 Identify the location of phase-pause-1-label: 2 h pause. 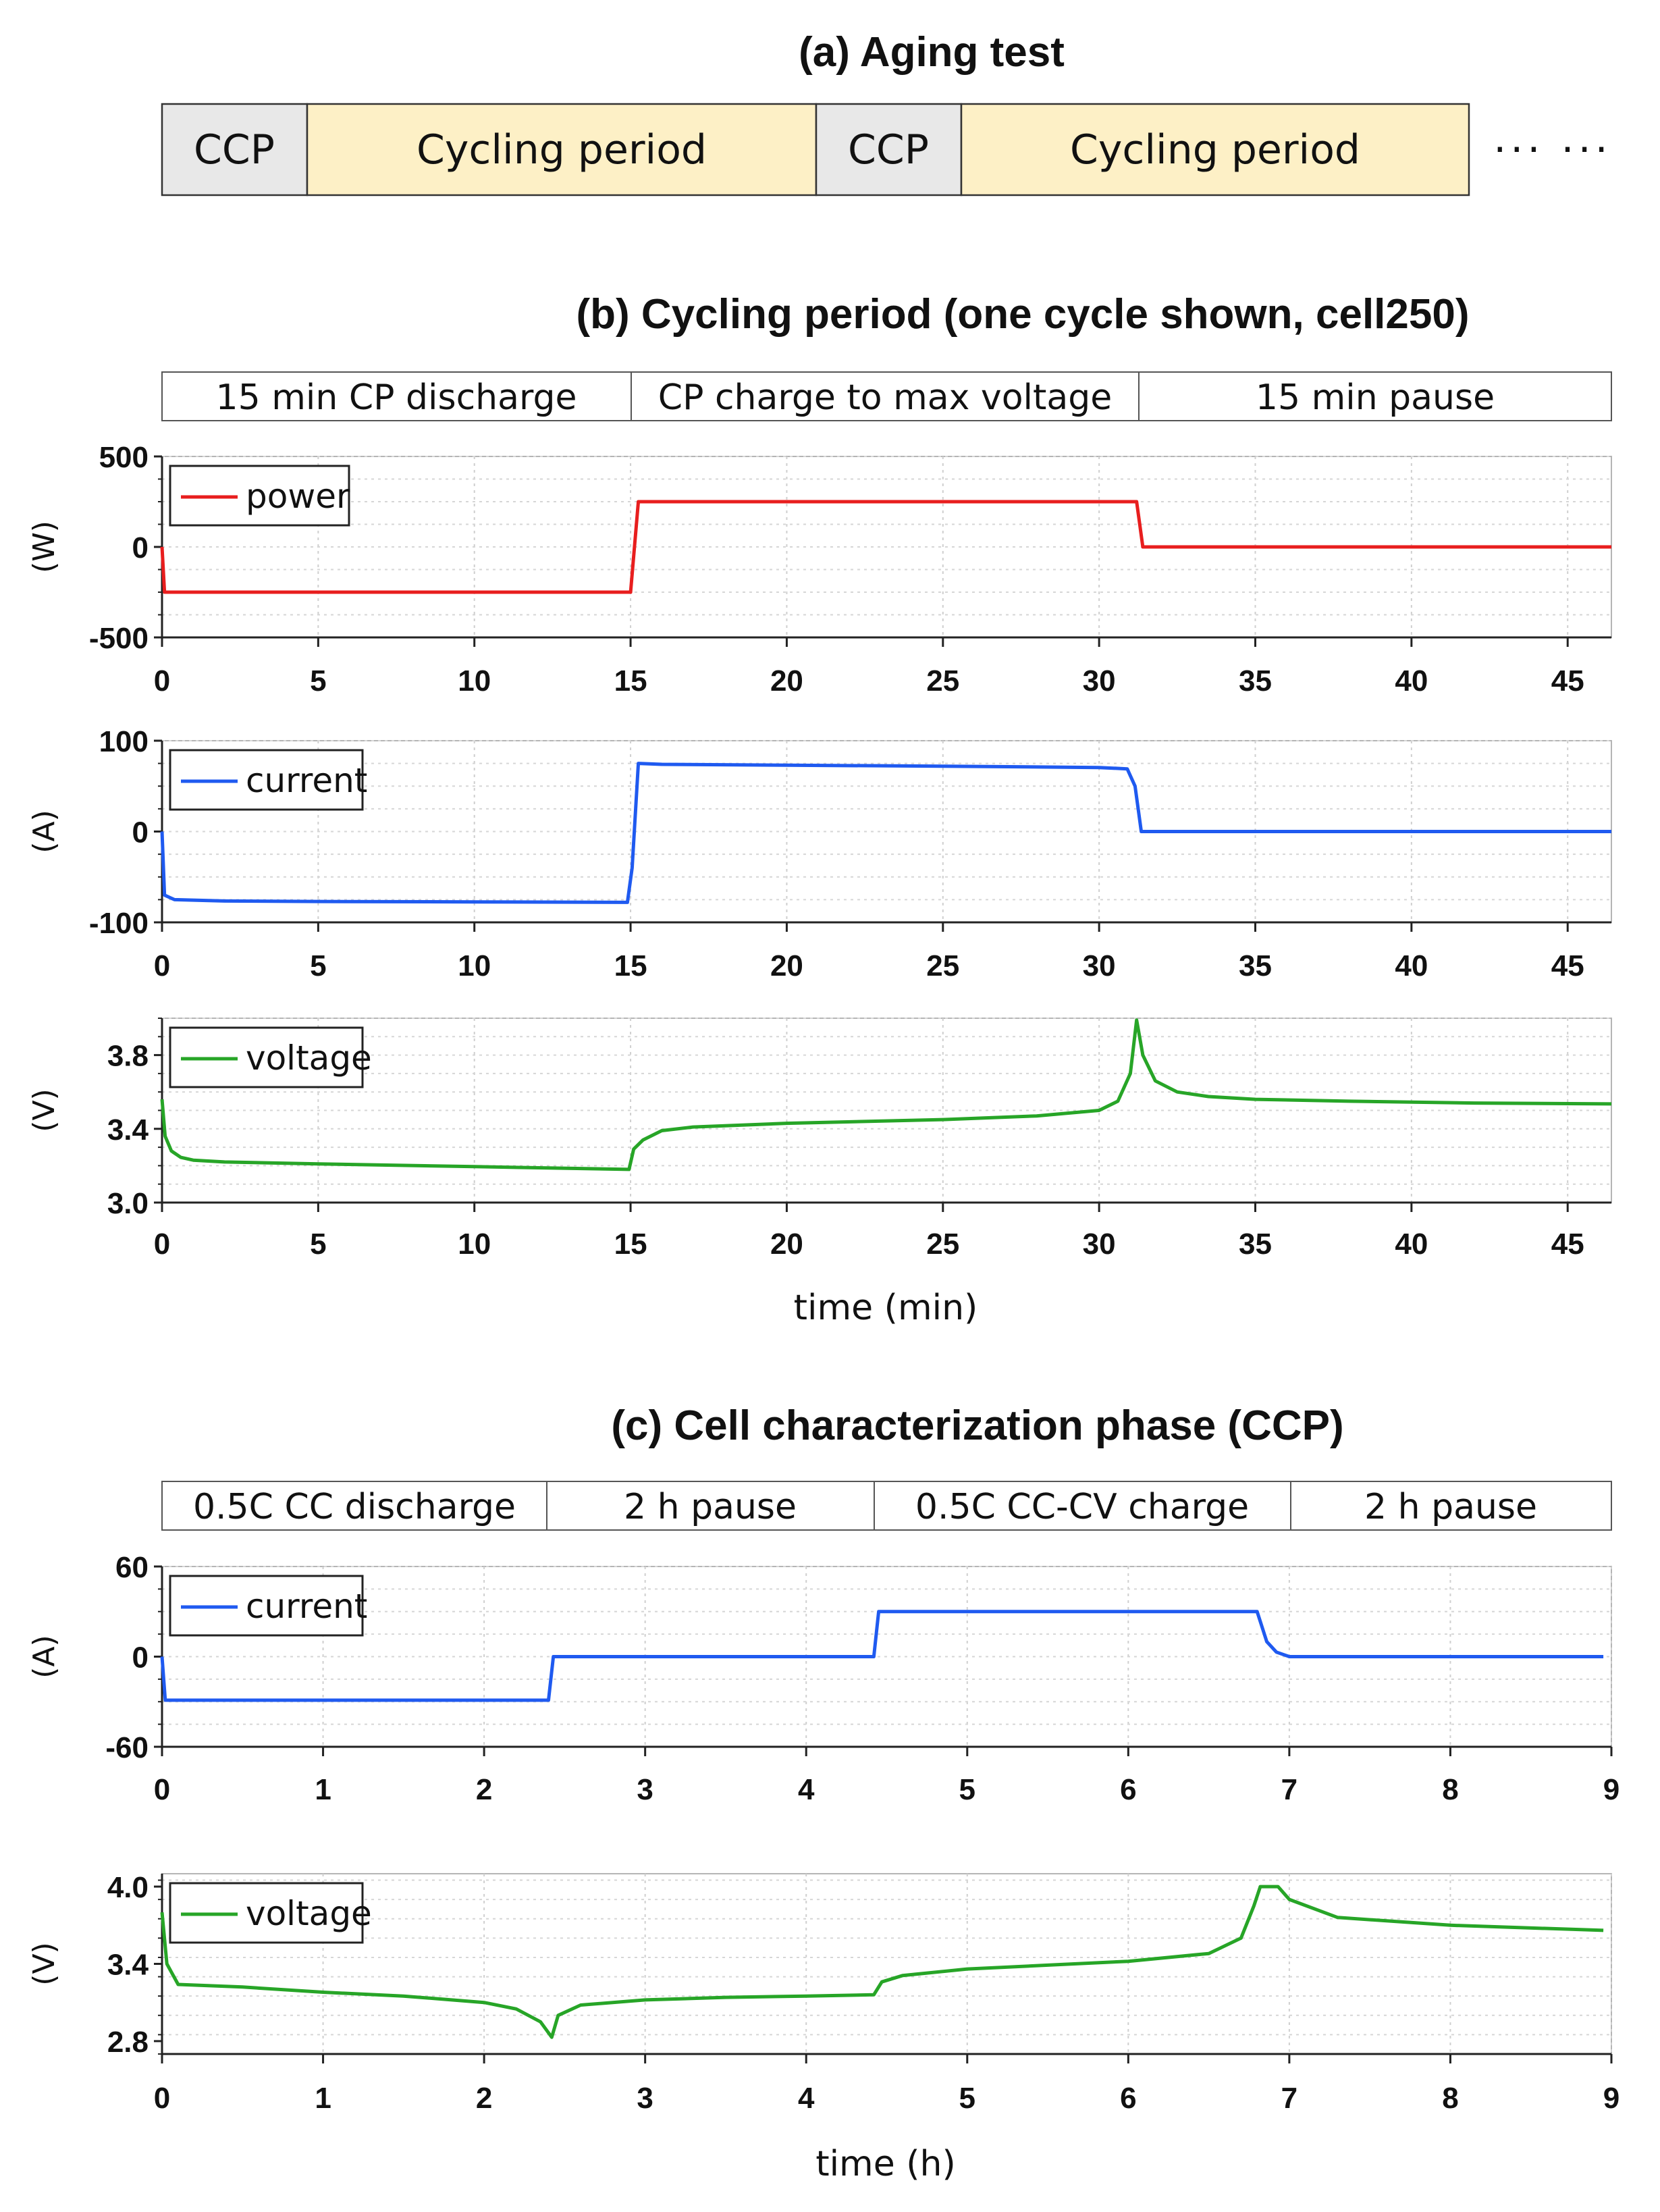
(711, 1507).